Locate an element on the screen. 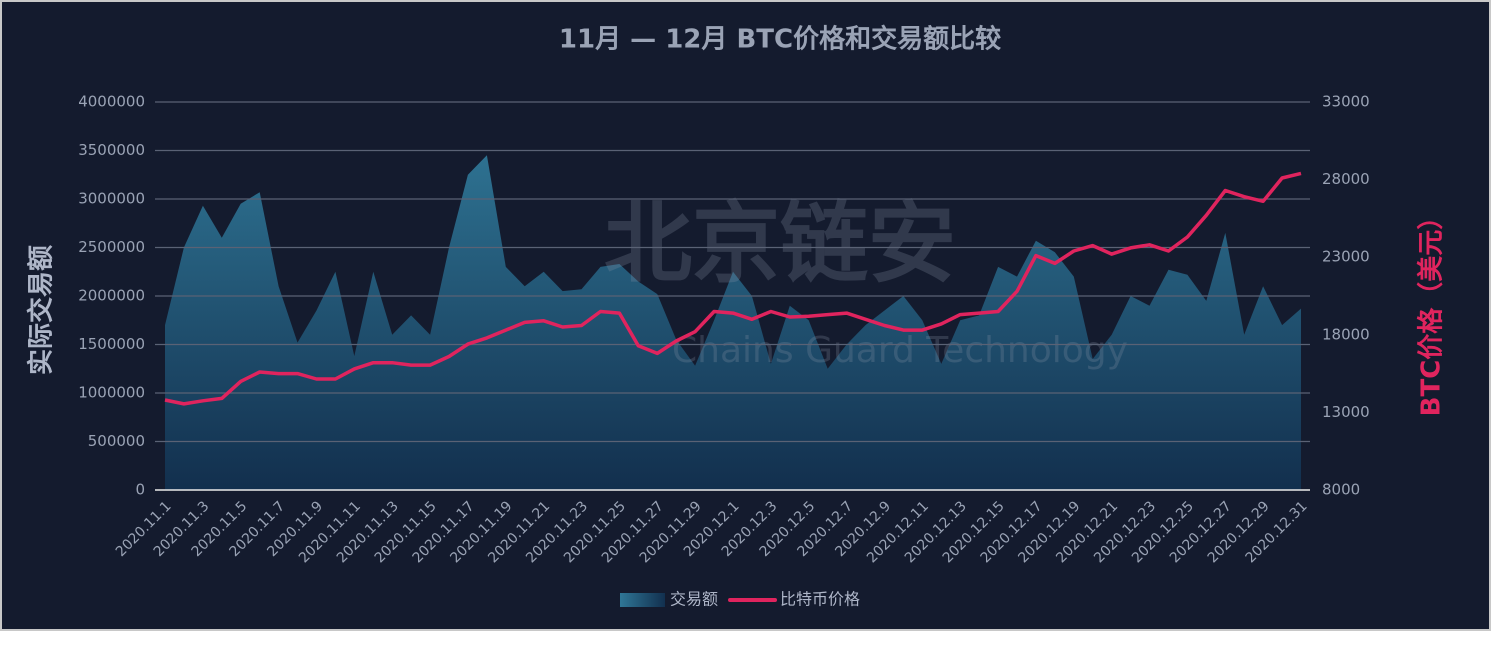 This screenshot has width=1492, height=645. y2-tick-label: 28000 is located at coordinates (1346, 179).